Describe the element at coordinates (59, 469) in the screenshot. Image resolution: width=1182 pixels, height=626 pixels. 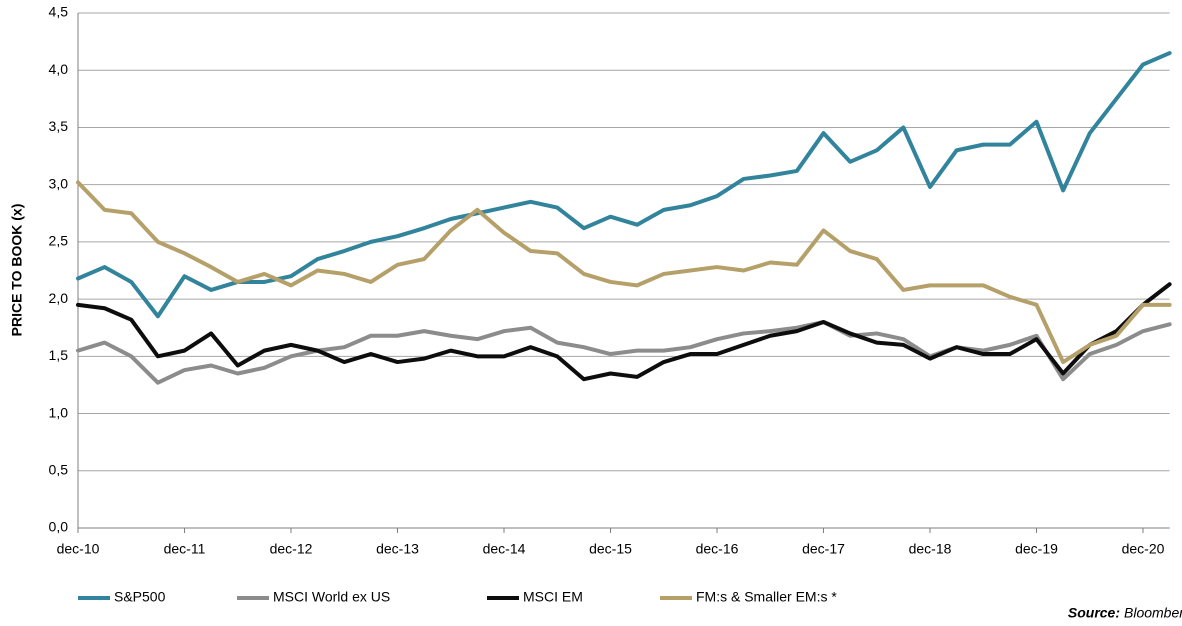
I see `y-tick-label: 0,5` at that location.